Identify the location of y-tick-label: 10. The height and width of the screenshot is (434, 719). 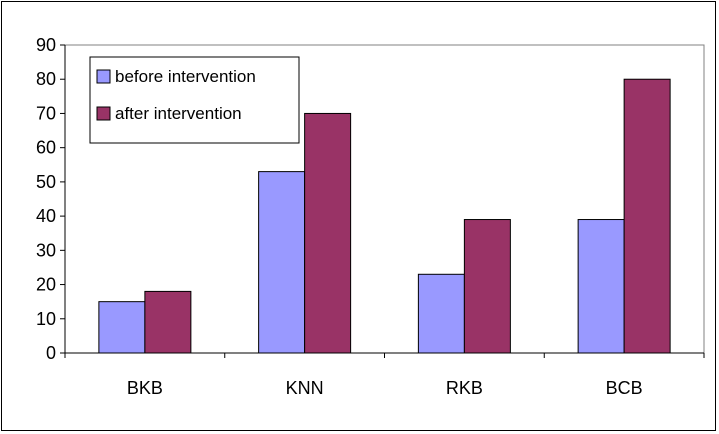
(46, 319).